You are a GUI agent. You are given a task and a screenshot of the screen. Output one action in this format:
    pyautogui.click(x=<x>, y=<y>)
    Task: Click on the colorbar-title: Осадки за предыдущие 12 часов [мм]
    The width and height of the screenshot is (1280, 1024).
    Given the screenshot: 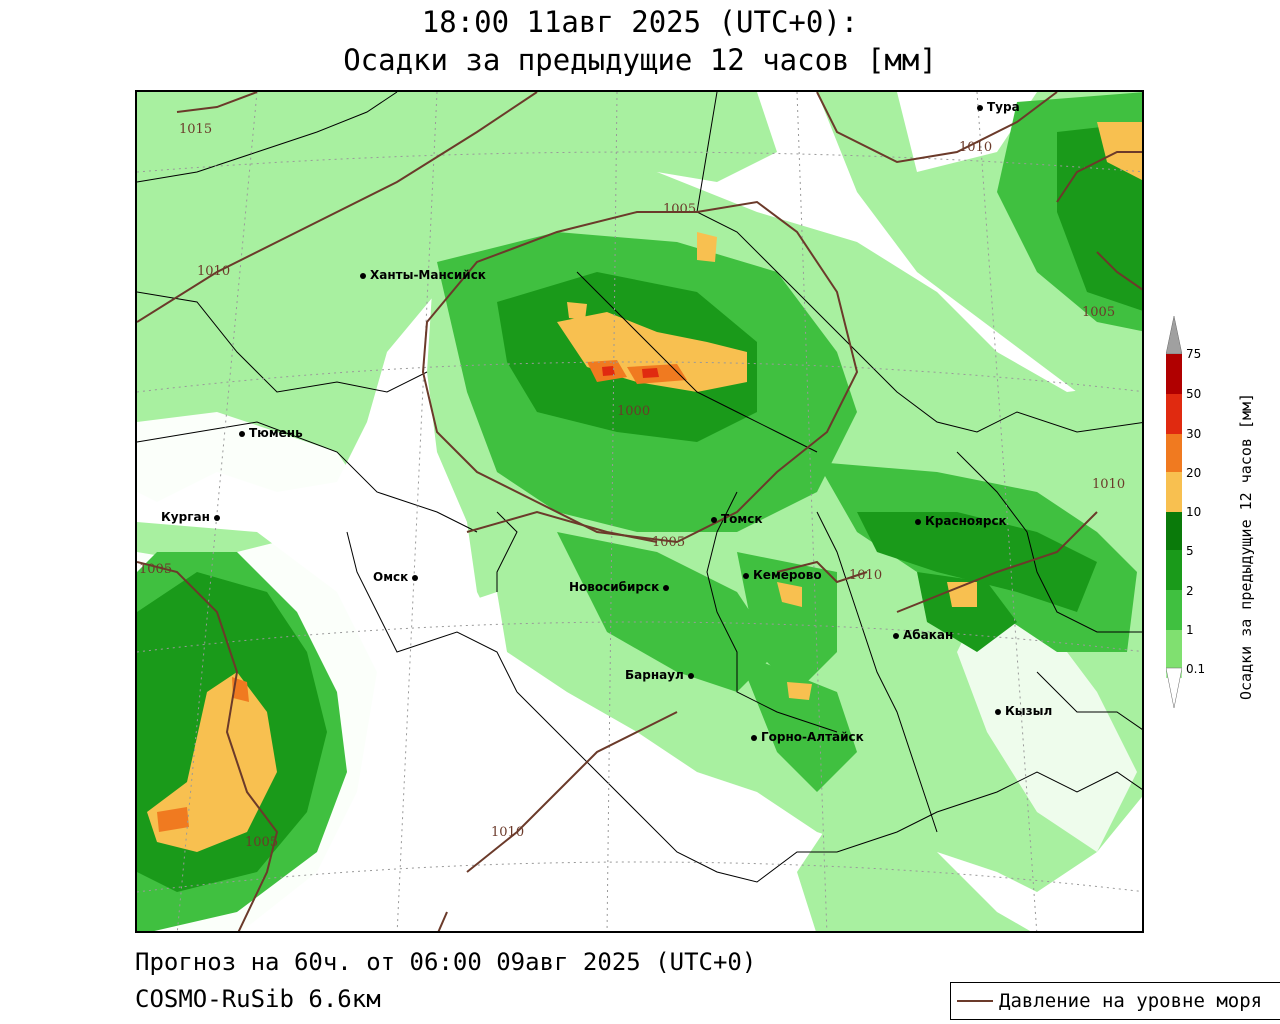 What is the action you would take?
    pyautogui.click(x=1246, y=546)
    